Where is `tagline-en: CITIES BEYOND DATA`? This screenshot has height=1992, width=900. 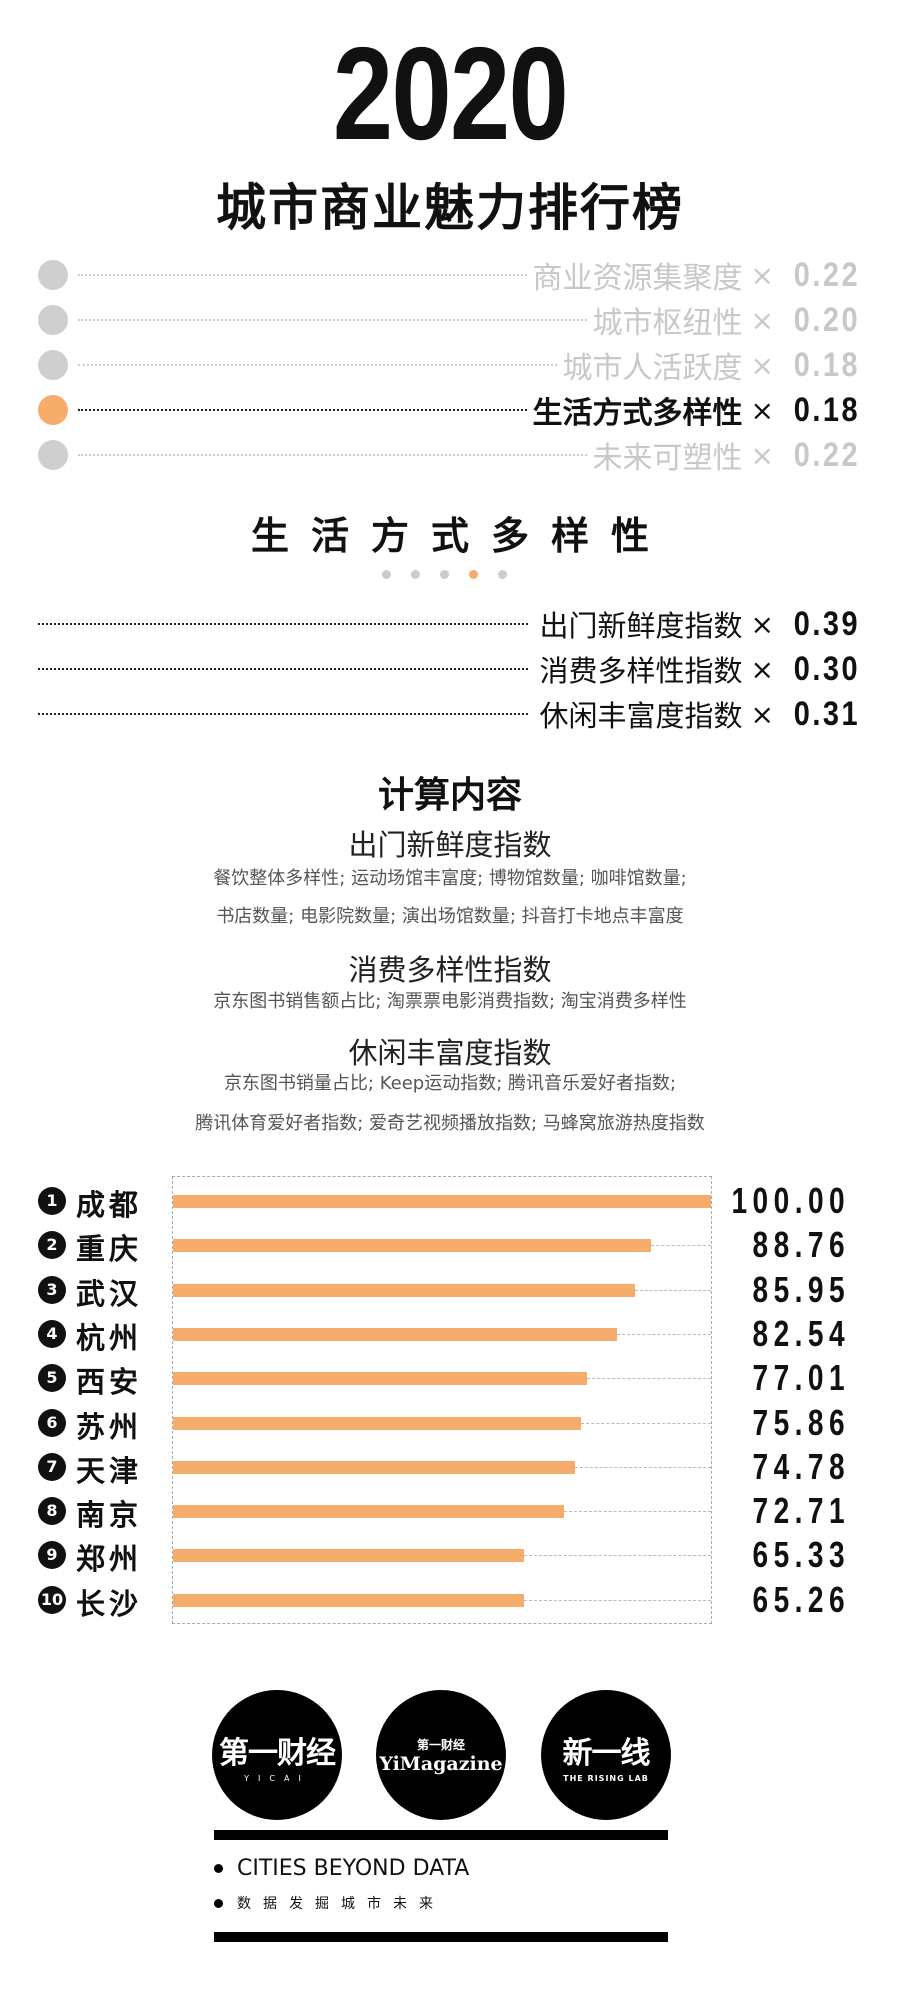
tagline-en: CITIES BEYOND DATA is located at coordinates (341, 1868).